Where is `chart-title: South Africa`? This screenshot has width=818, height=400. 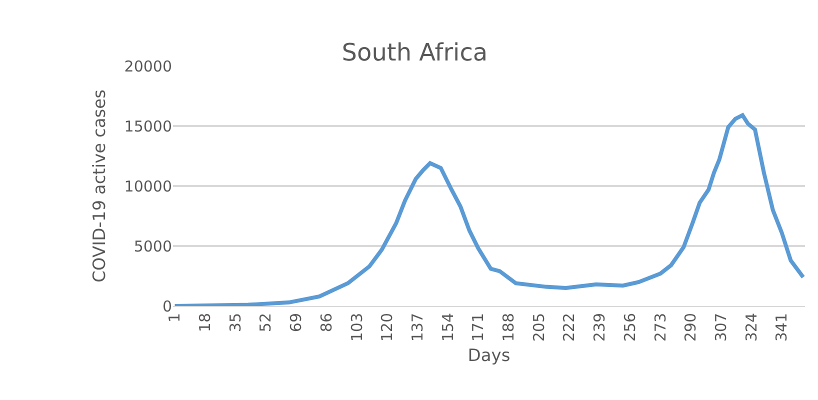 chart-title: South Africa is located at coordinates (415, 52).